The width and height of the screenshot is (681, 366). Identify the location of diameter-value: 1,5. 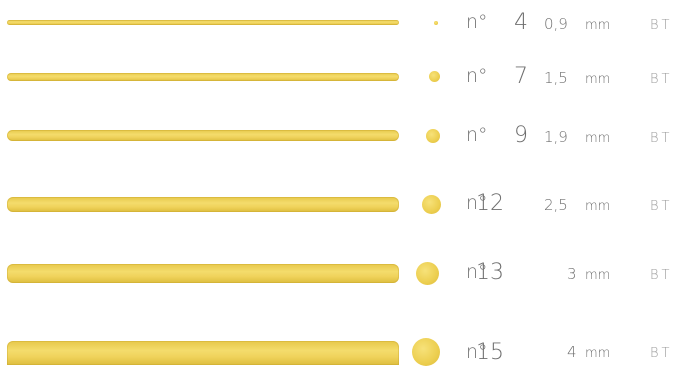
(556, 78).